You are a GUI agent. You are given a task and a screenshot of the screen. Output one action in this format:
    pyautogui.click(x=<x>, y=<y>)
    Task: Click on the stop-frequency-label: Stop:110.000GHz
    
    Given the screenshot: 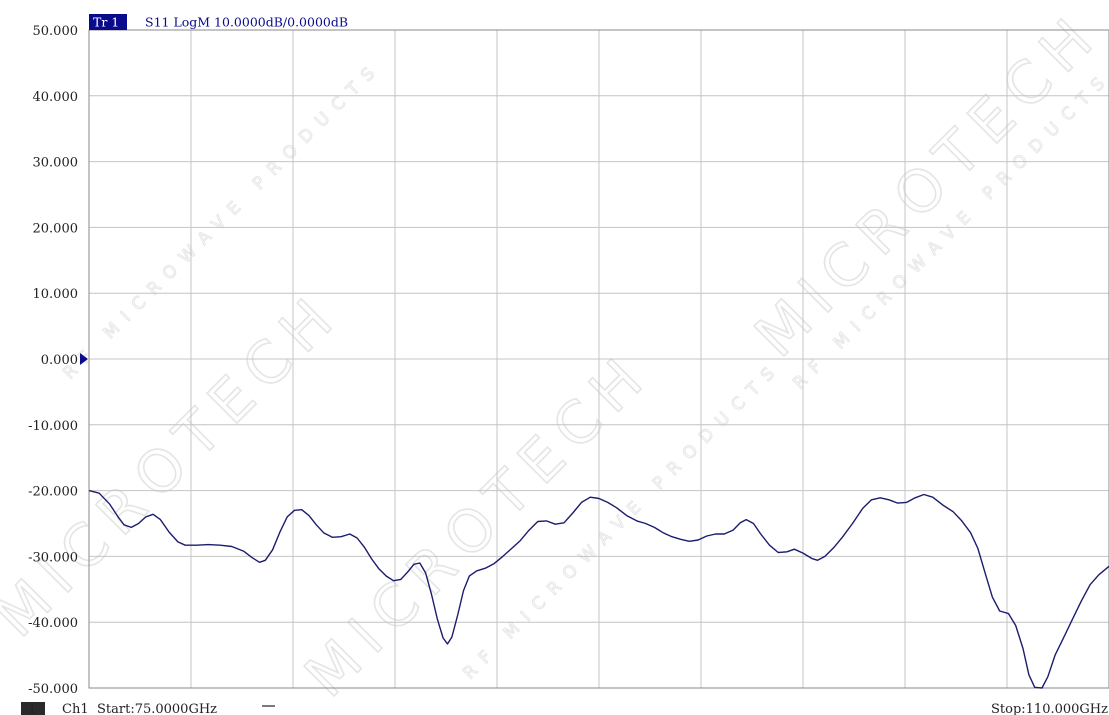 What is the action you would take?
    pyautogui.click(x=1049, y=708)
    